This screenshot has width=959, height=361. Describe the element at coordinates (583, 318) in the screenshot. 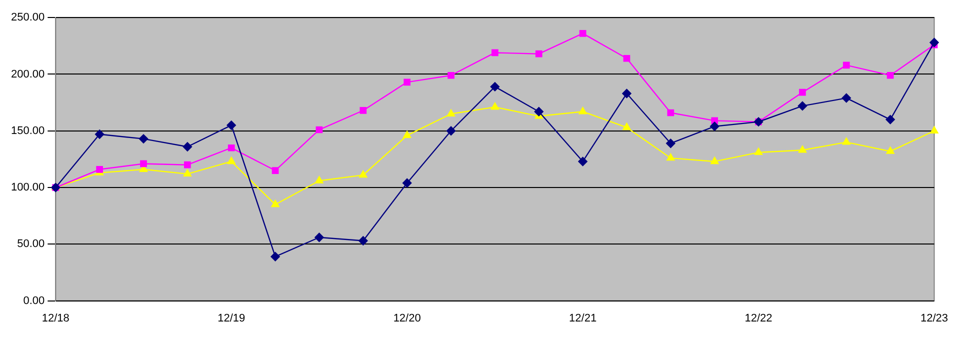

I see `x-tick-label: 12/21` at that location.